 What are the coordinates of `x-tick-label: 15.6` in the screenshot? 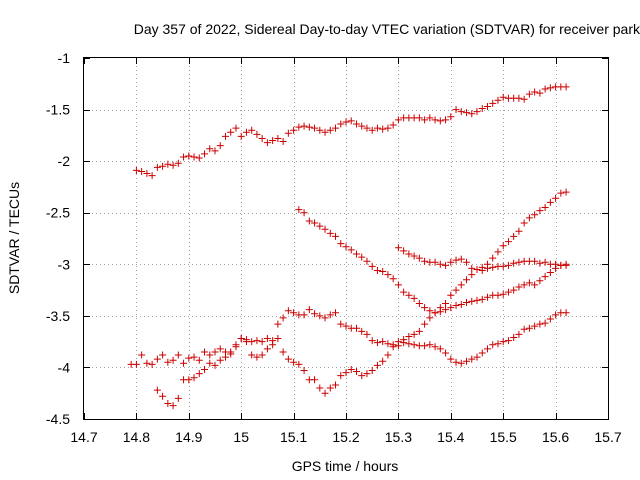 It's located at (555, 437).